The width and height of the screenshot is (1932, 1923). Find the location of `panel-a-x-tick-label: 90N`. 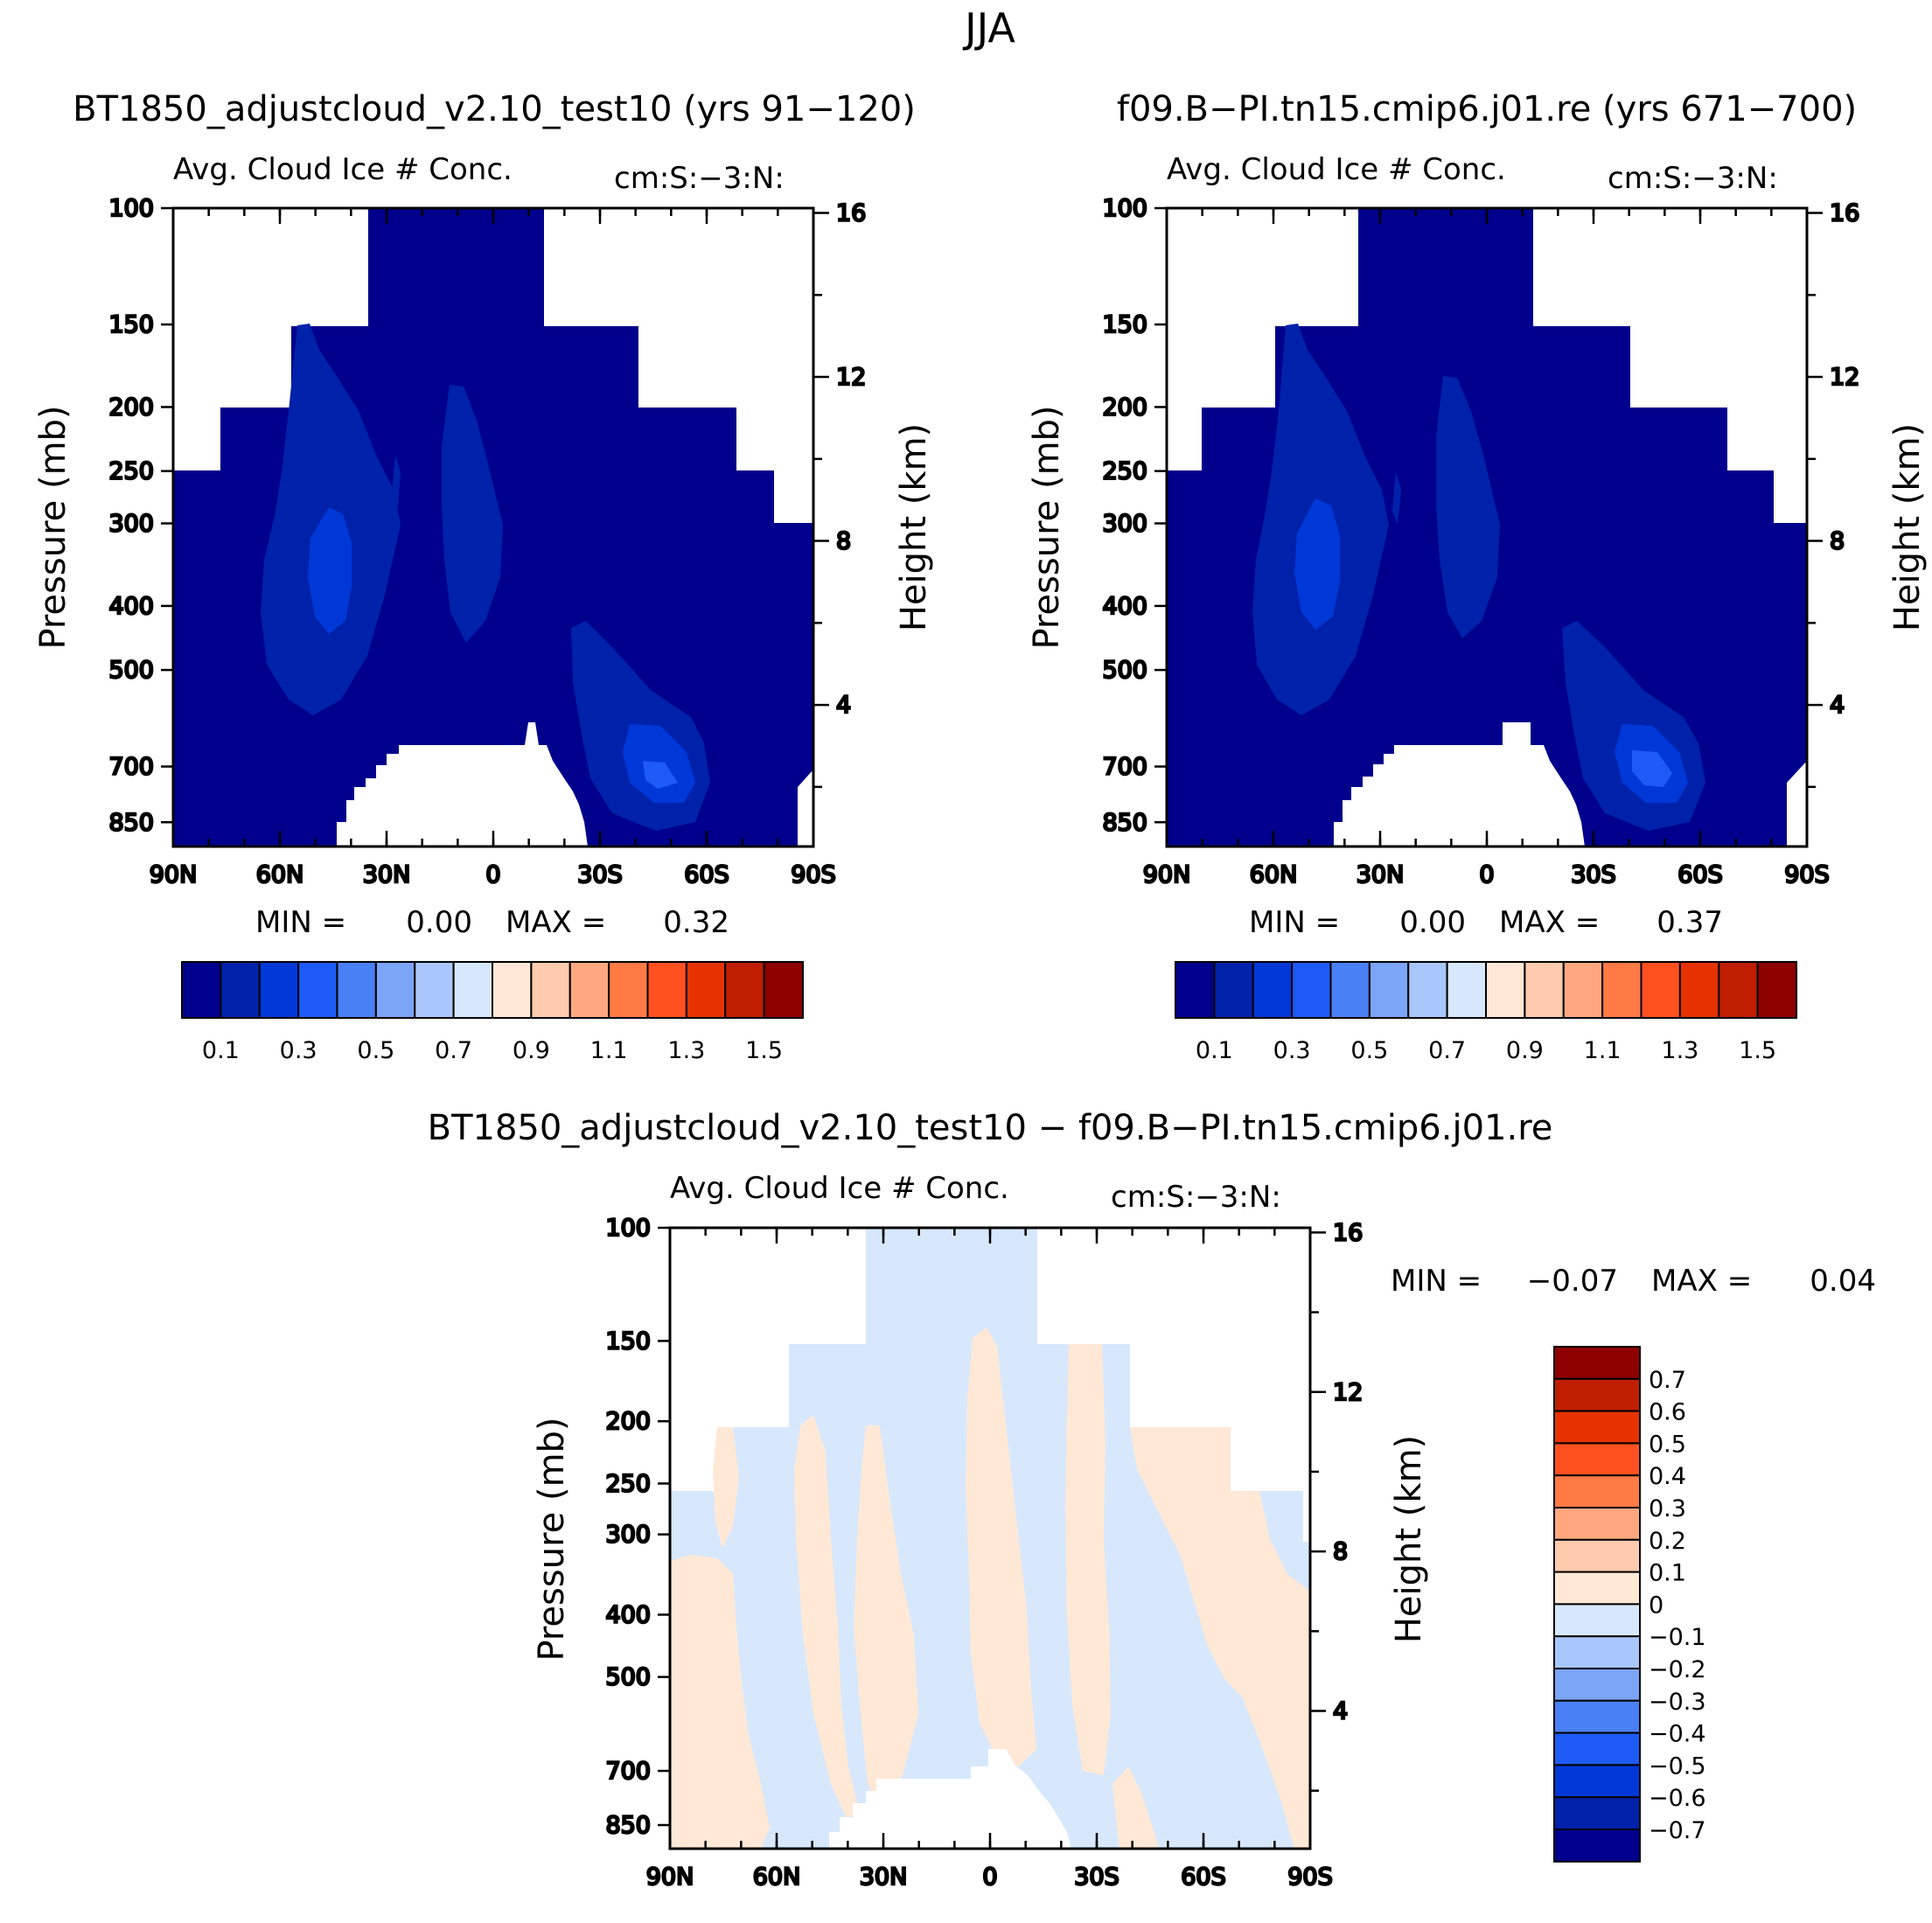

panel-a-x-tick-label: 90N is located at coordinates (174, 874).